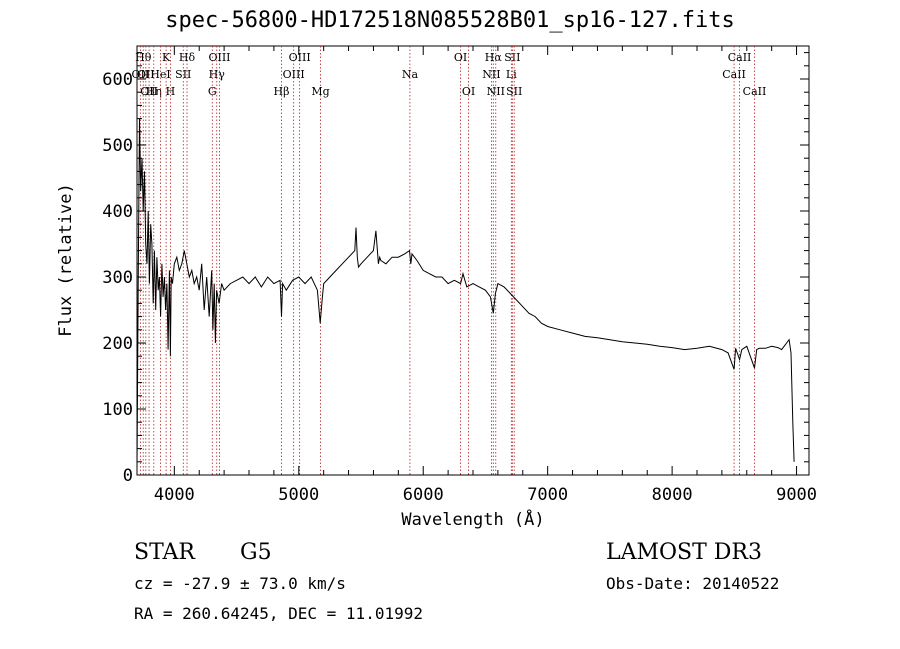 This screenshot has height=649, width=900. What do you see at coordinates (128, 476) in the screenshot?
I see `y-tick-label-0: 0` at bounding box center [128, 476].